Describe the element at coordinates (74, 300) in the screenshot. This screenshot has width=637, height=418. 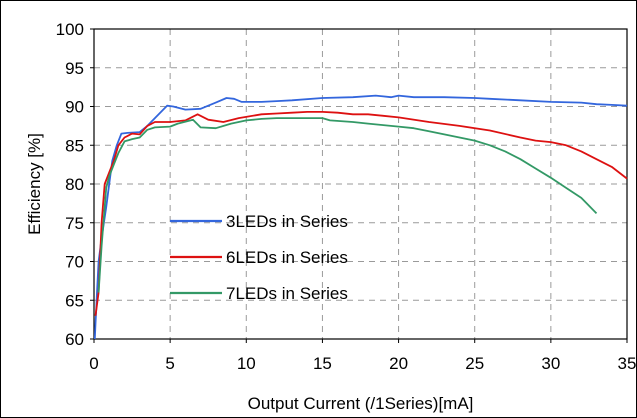
I see `y-tick-label: 65` at that location.